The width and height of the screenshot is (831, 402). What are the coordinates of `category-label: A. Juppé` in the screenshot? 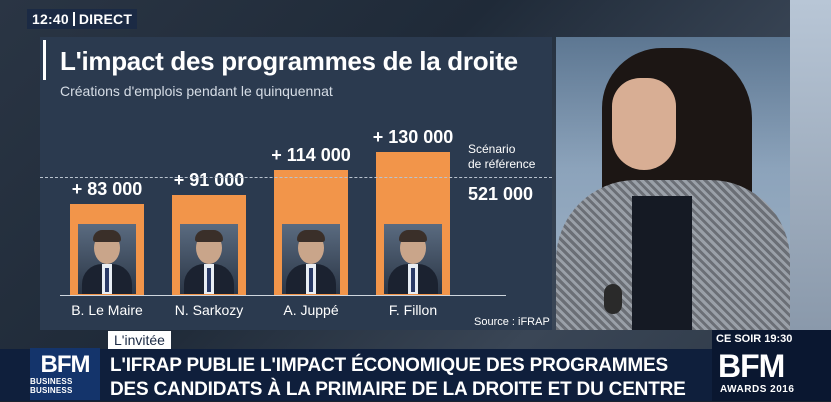 It's located at (311, 310).